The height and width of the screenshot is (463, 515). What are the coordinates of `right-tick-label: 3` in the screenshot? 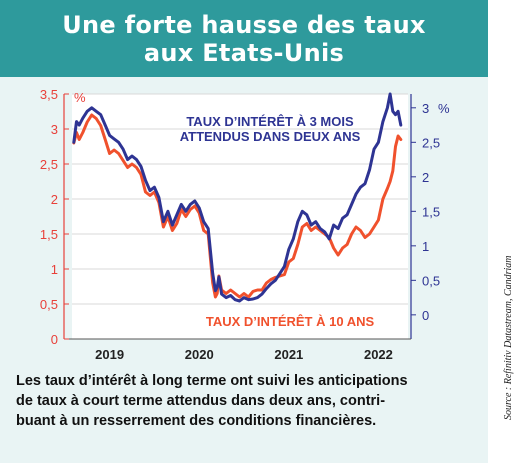 It's located at (425, 108).